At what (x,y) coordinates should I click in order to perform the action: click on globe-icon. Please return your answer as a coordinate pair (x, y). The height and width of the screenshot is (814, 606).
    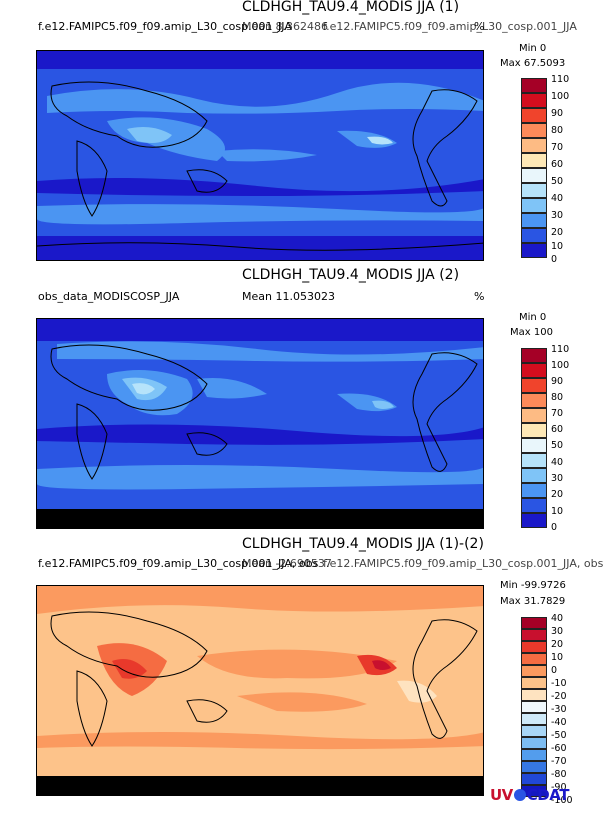
    Looking at the image, I should click on (519, 795).